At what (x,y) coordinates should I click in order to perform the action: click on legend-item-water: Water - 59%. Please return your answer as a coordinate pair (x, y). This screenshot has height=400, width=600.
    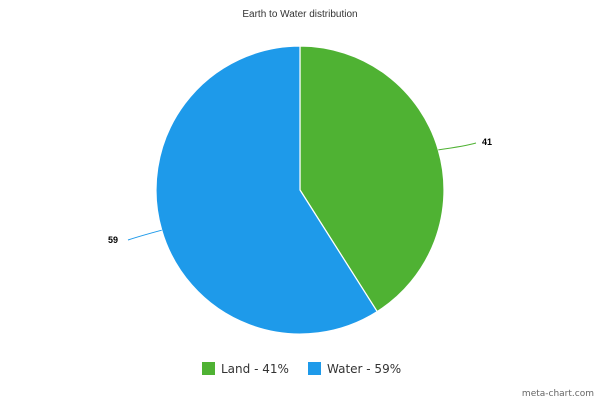
    Looking at the image, I should click on (354, 369).